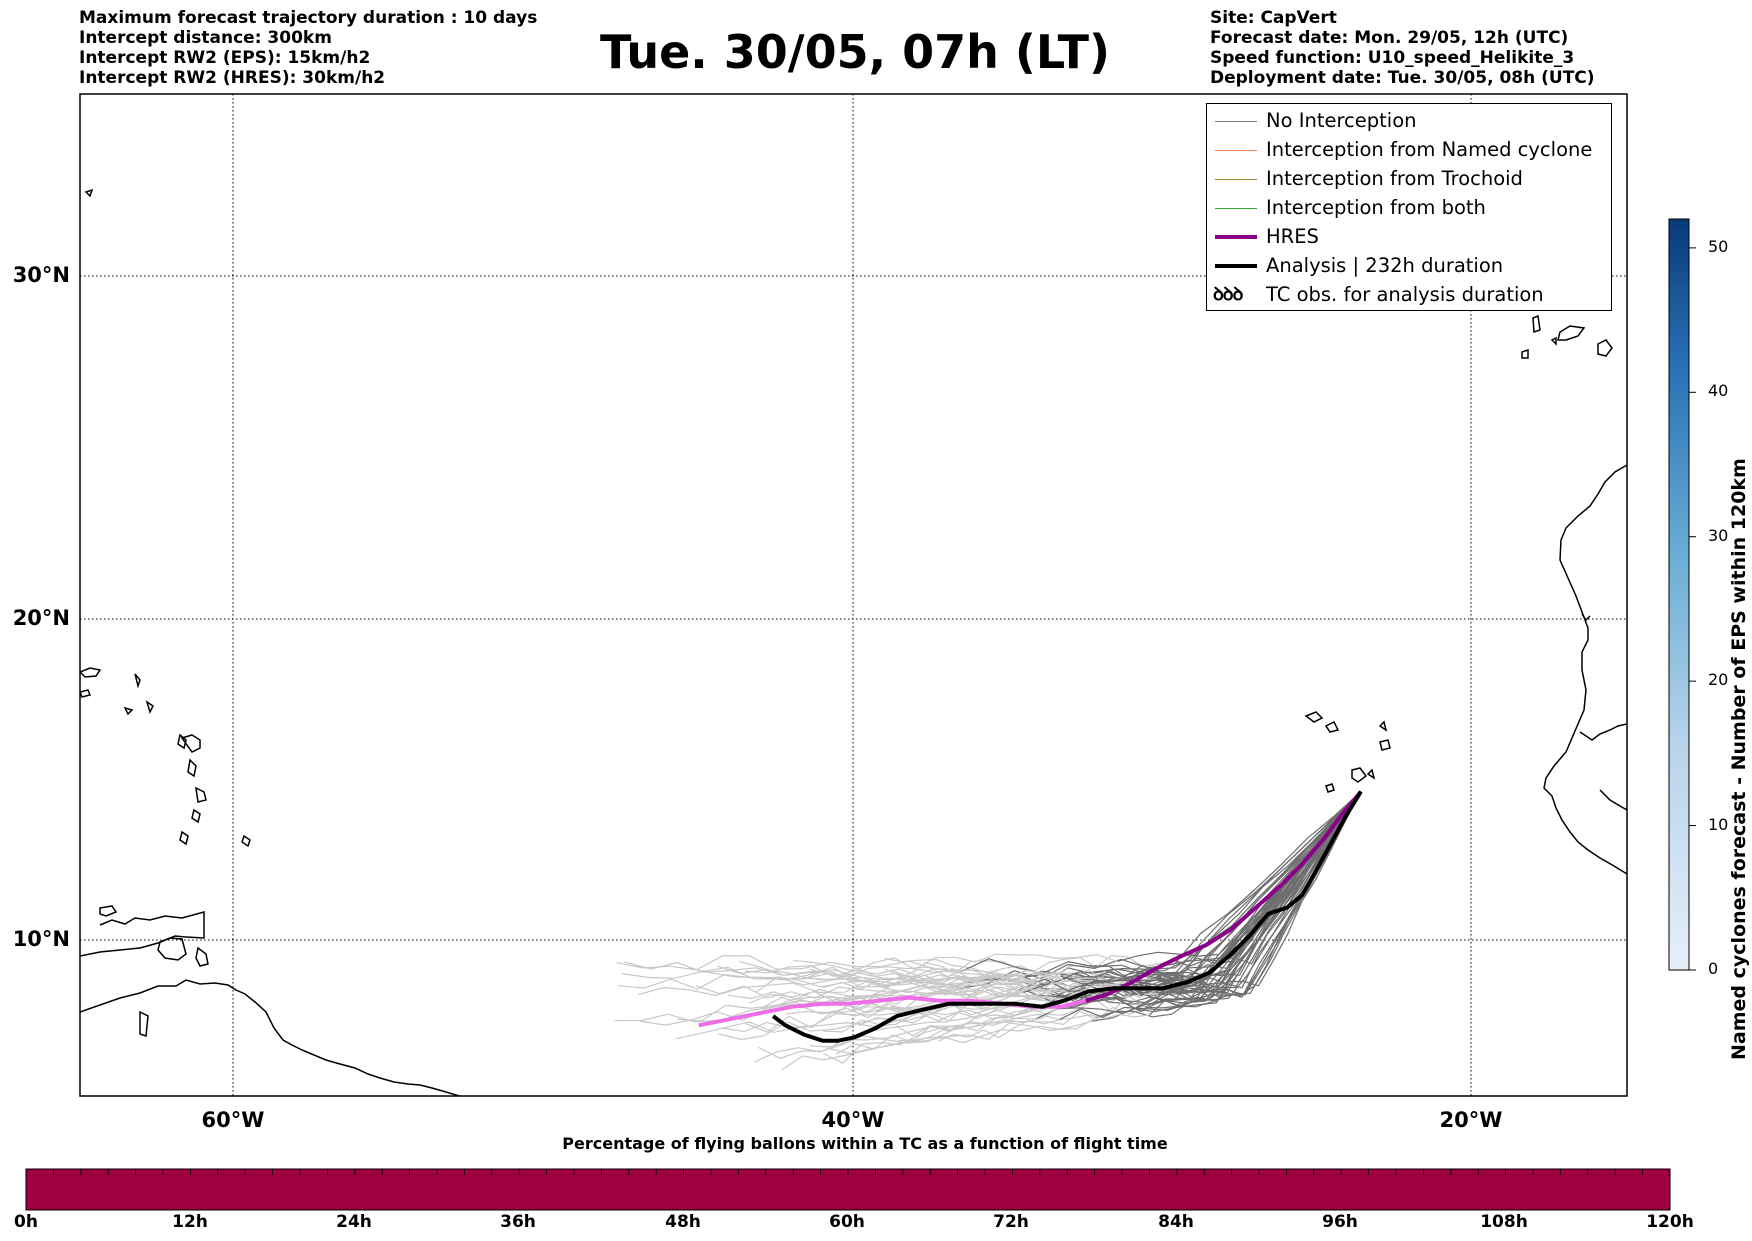 The width and height of the screenshot is (1752, 1241). What do you see at coordinates (172, 949) in the screenshot?
I see `coastline-trinidad-venezuela` at bounding box center [172, 949].